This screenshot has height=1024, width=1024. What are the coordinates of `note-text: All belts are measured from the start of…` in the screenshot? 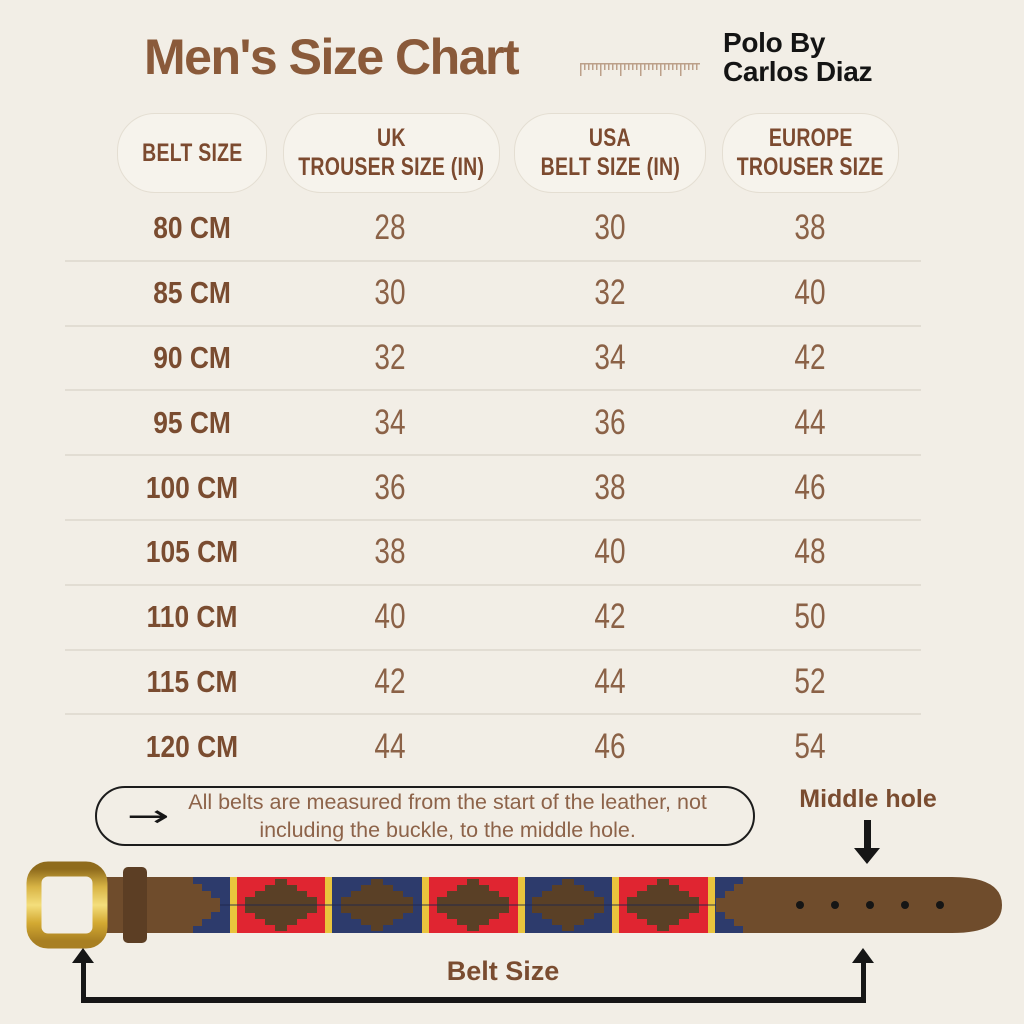 It's located at (447, 815).